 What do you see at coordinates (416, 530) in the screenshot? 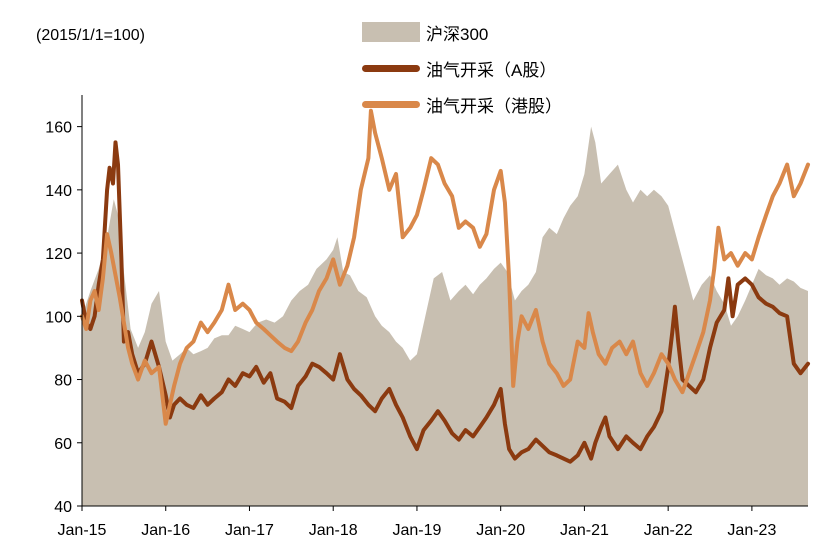
I see `x-tick-label: Jan-19` at bounding box center [416, 530].